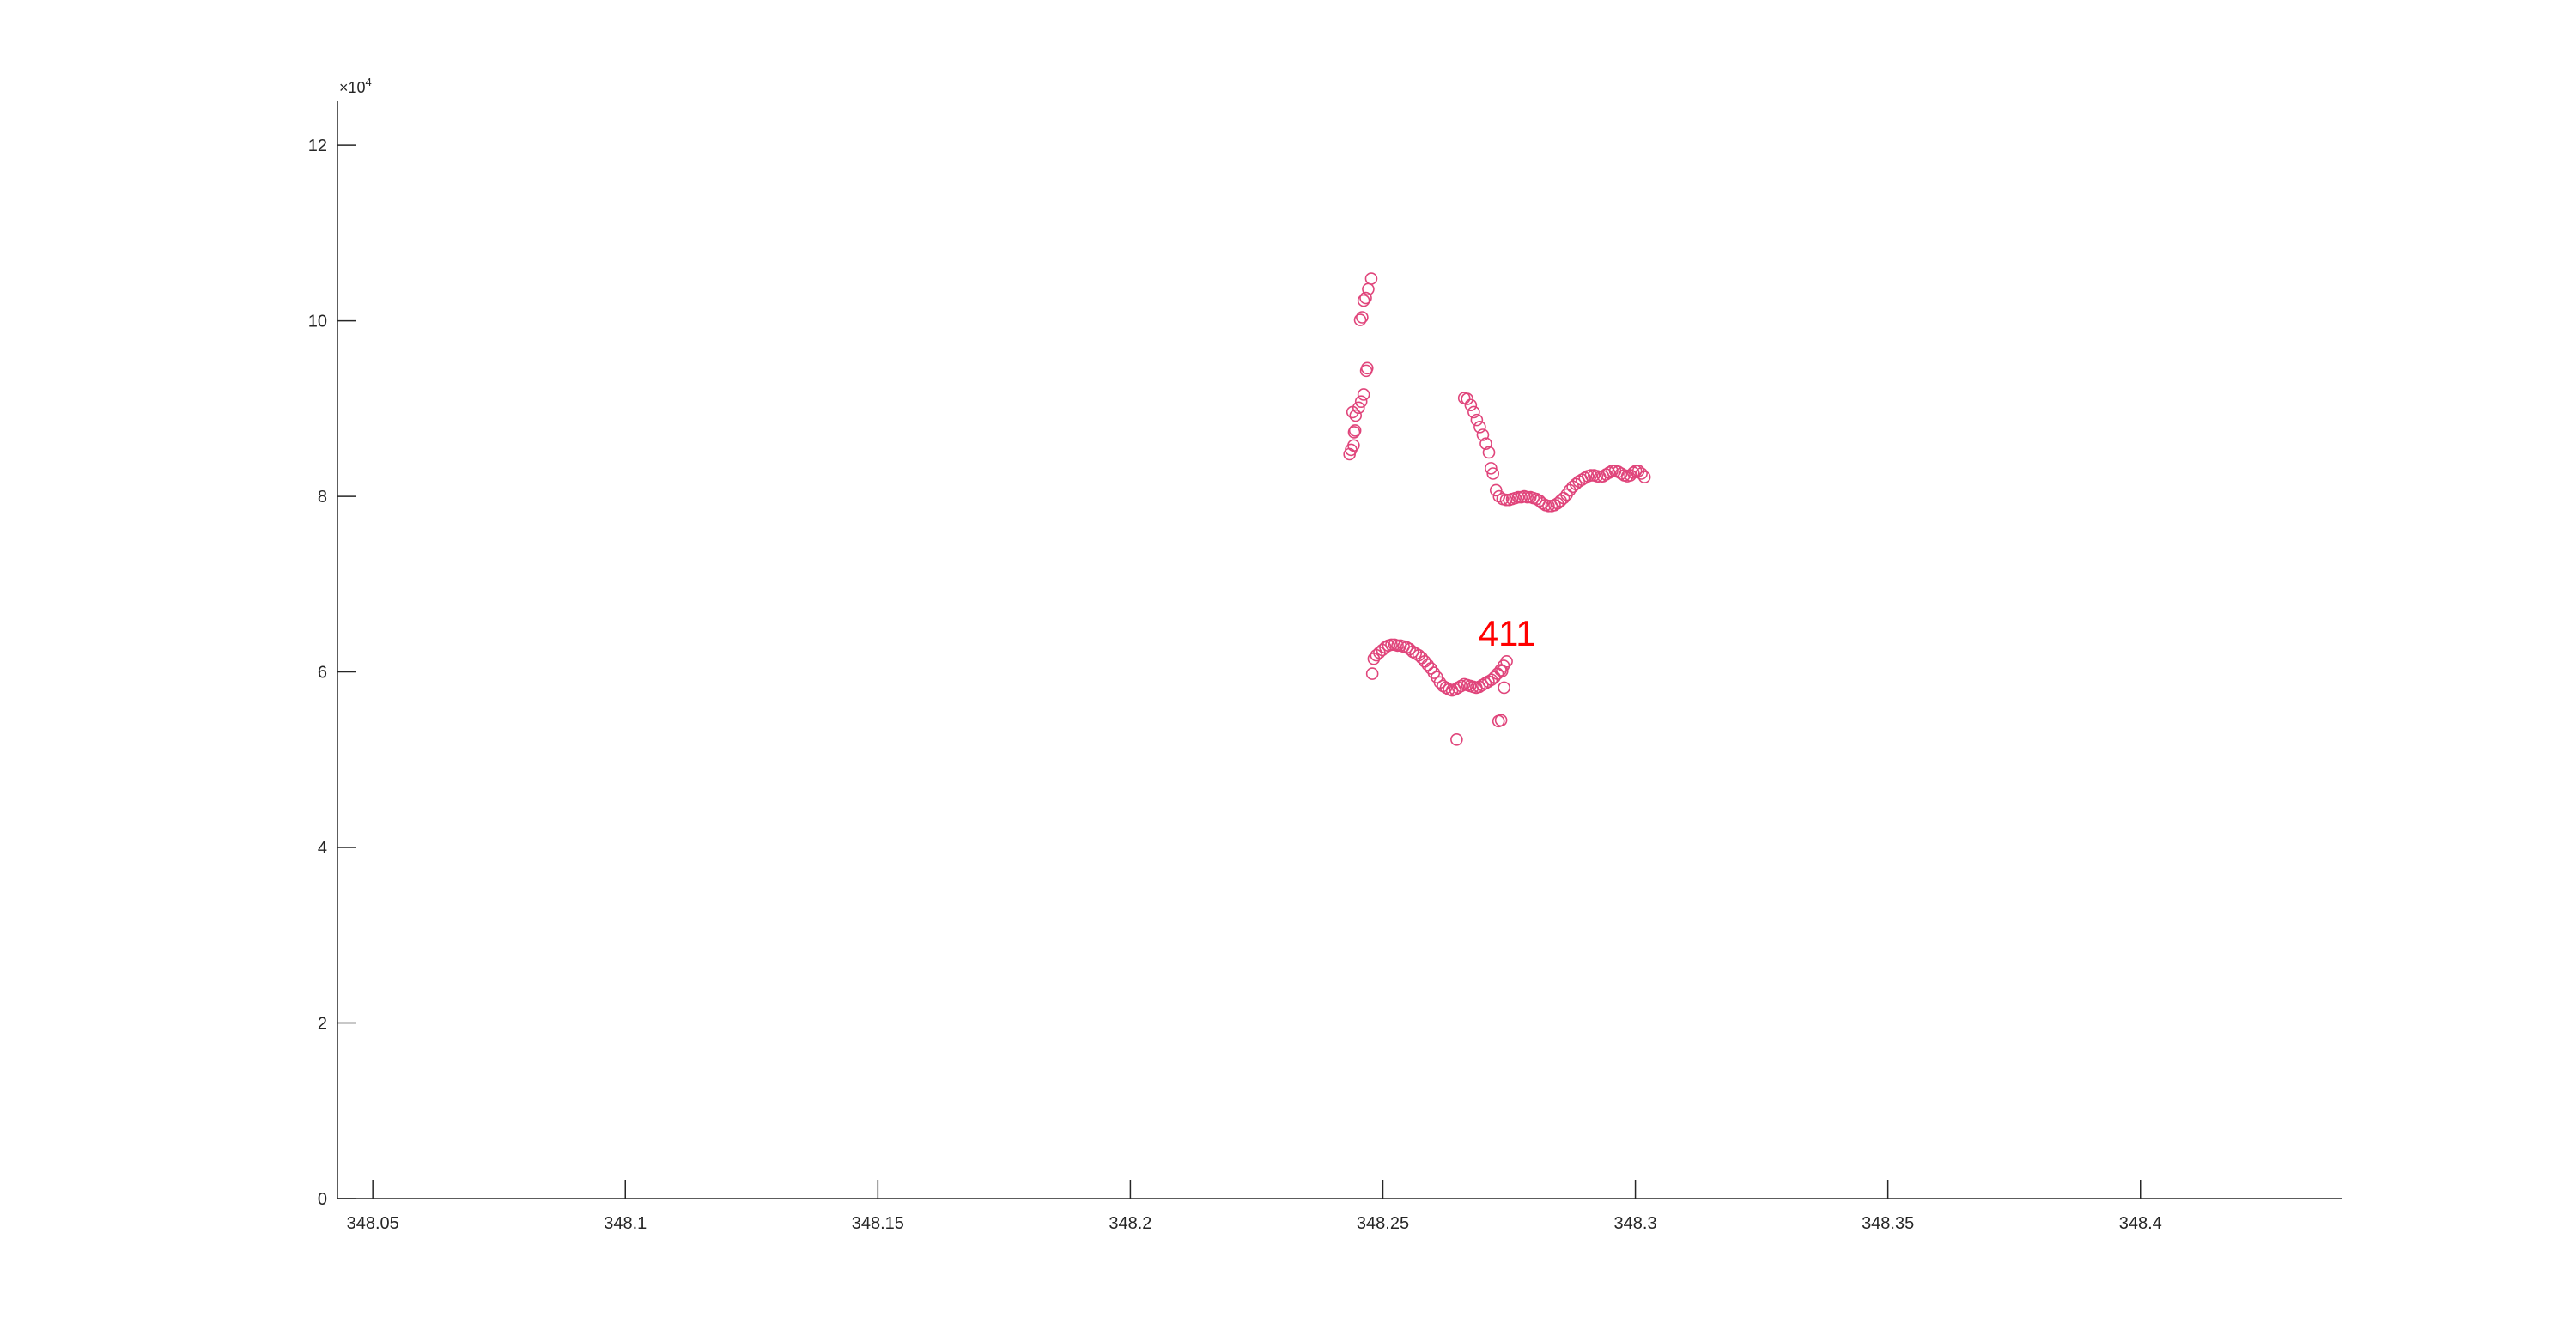 Image resolution: width=2576 pixels, height=1342 pixels. Describe the element at coordinates (1635, 1223) in the screenshot. I see `x-tick-label: 348.3` at that location.